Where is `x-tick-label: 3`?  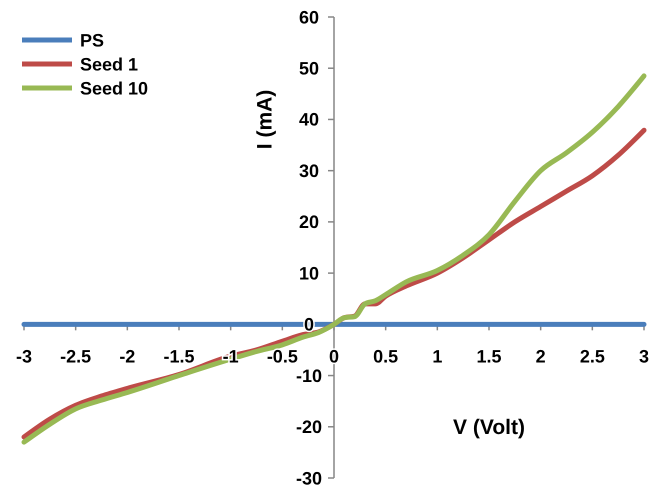
x-tick-label: 3 is located at coordinates (644, 356).